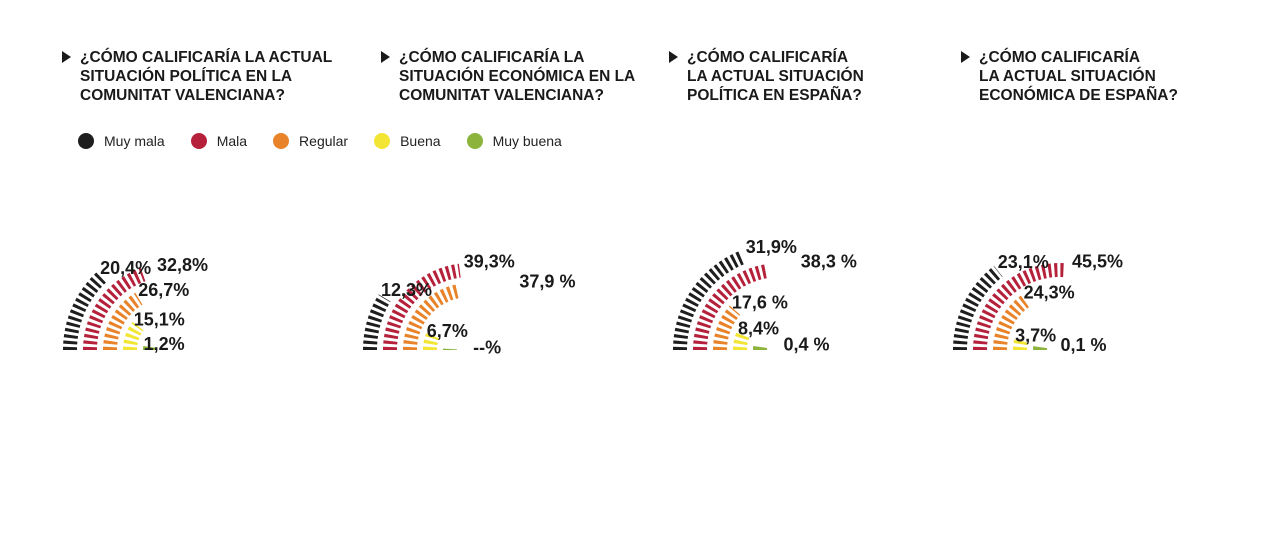  I want to click on legend-item: Muy buena, so click(514, 141).